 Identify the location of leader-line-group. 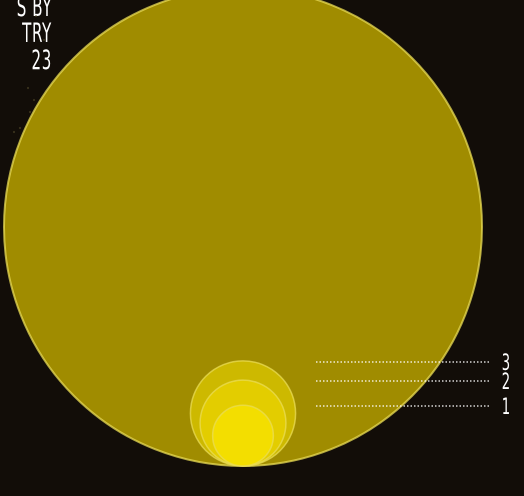
(403, 384).